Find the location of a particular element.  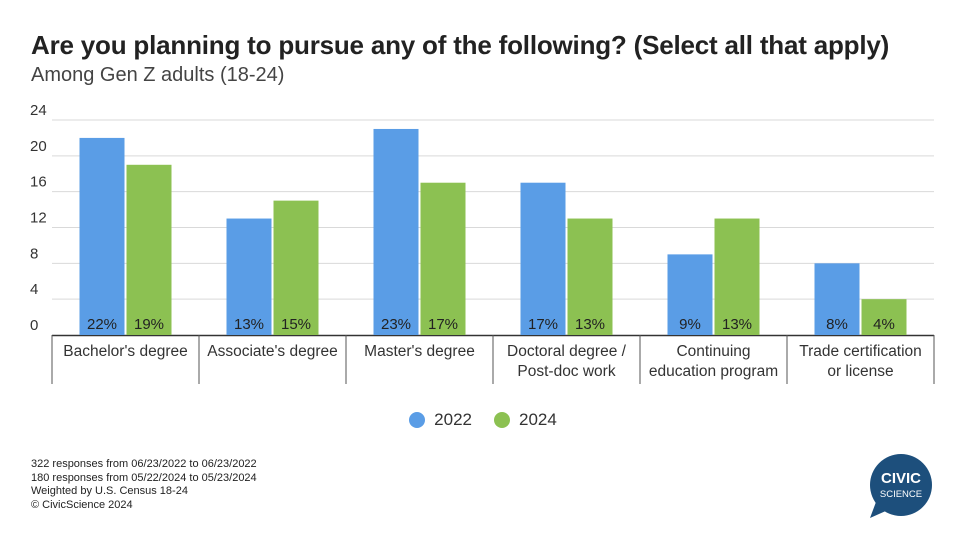

x-tick-label: Trade certification is located at coordinates (860, 351).